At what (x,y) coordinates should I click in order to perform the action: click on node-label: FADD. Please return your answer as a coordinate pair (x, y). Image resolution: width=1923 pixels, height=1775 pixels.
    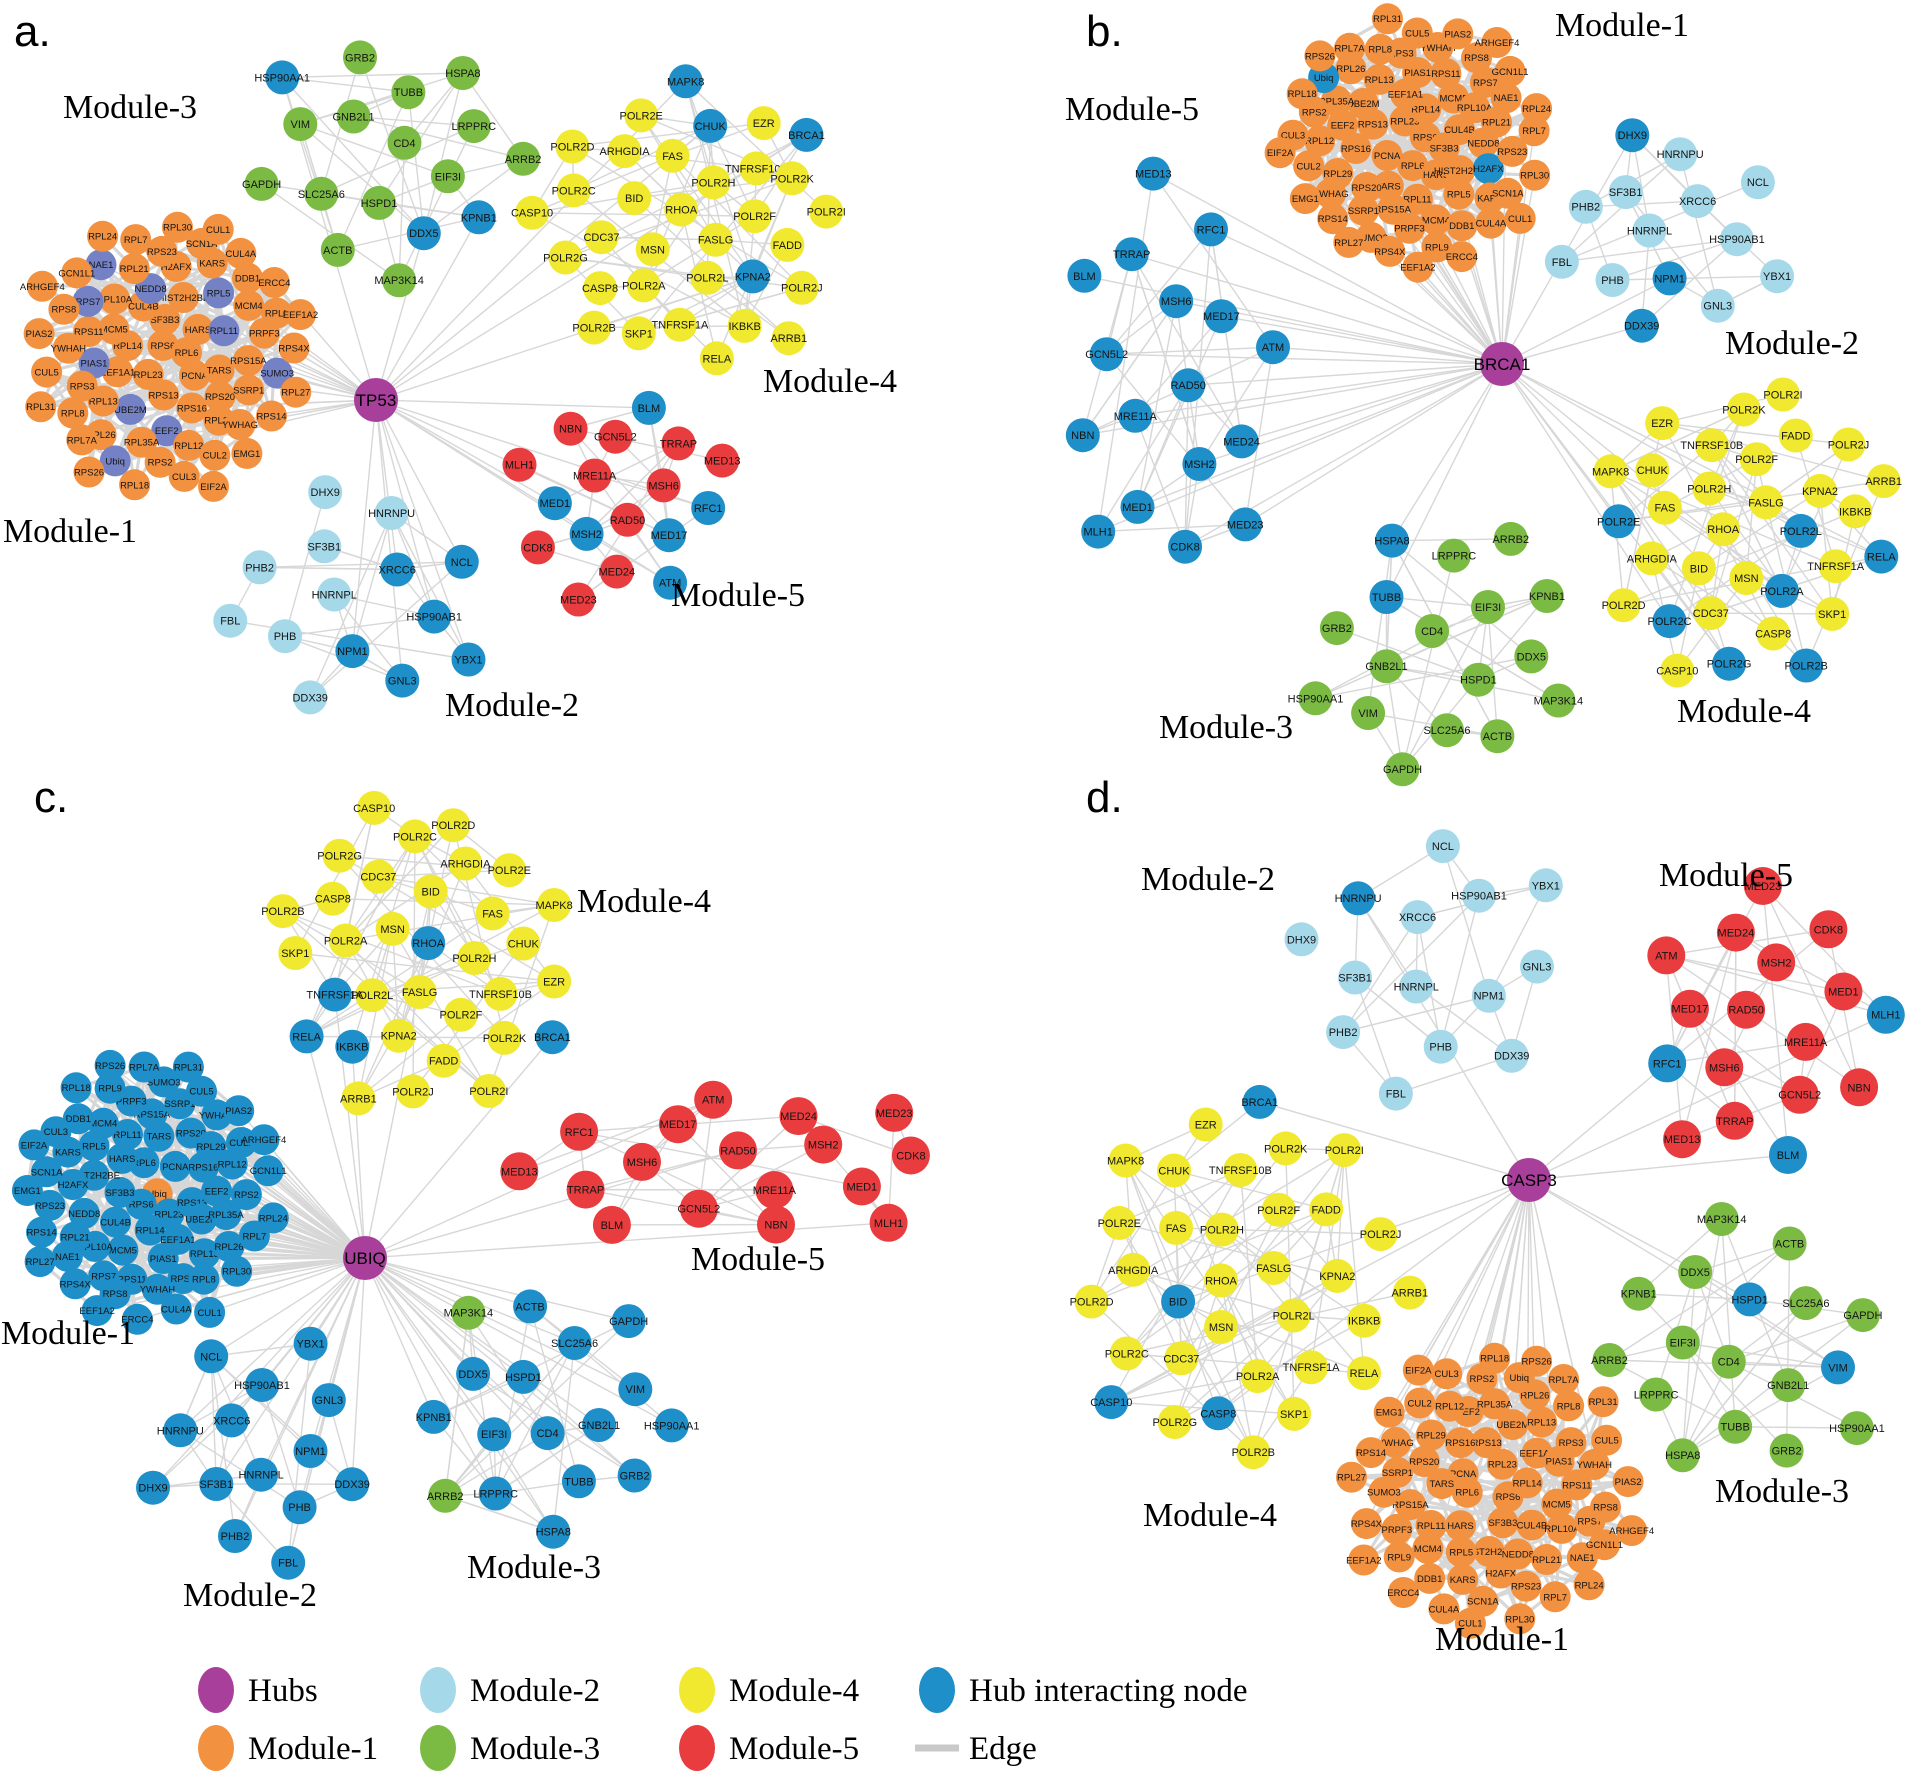
    Looking at the image, I should click on (1795, 437).